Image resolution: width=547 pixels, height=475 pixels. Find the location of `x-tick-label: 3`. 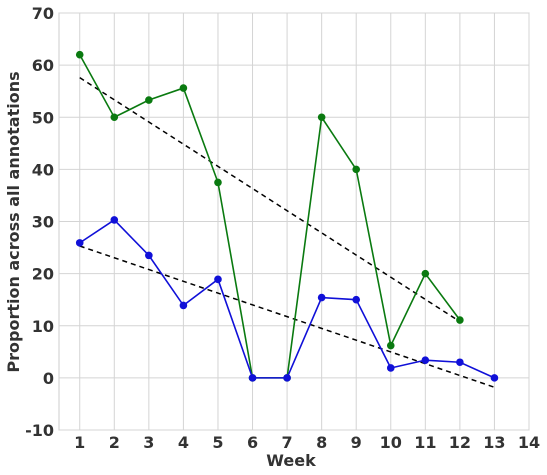

x-tick-label: 3 is located at coordinates (148, 442).